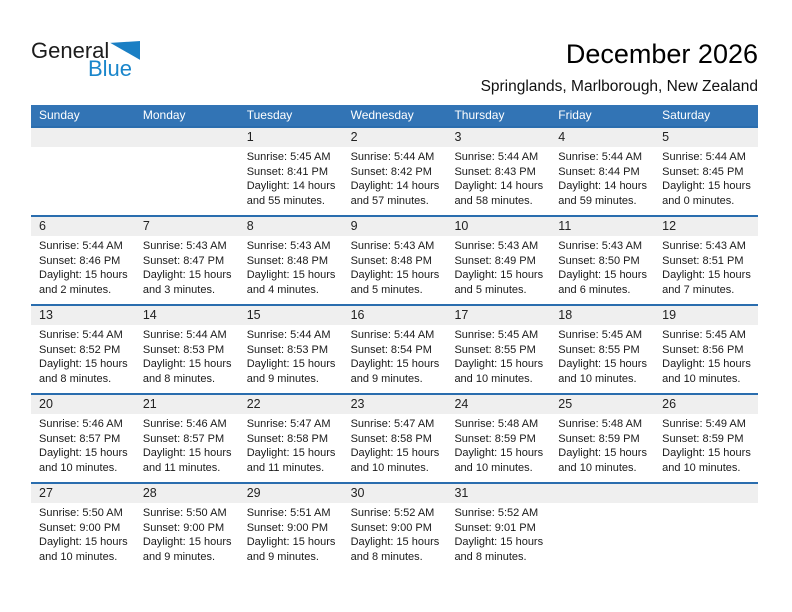 Image resolution: width=792 pixels, height=612 pixels. Describe the element at coordinates (498, 137) in the screenshot. I see `day-number: 3` at that location.